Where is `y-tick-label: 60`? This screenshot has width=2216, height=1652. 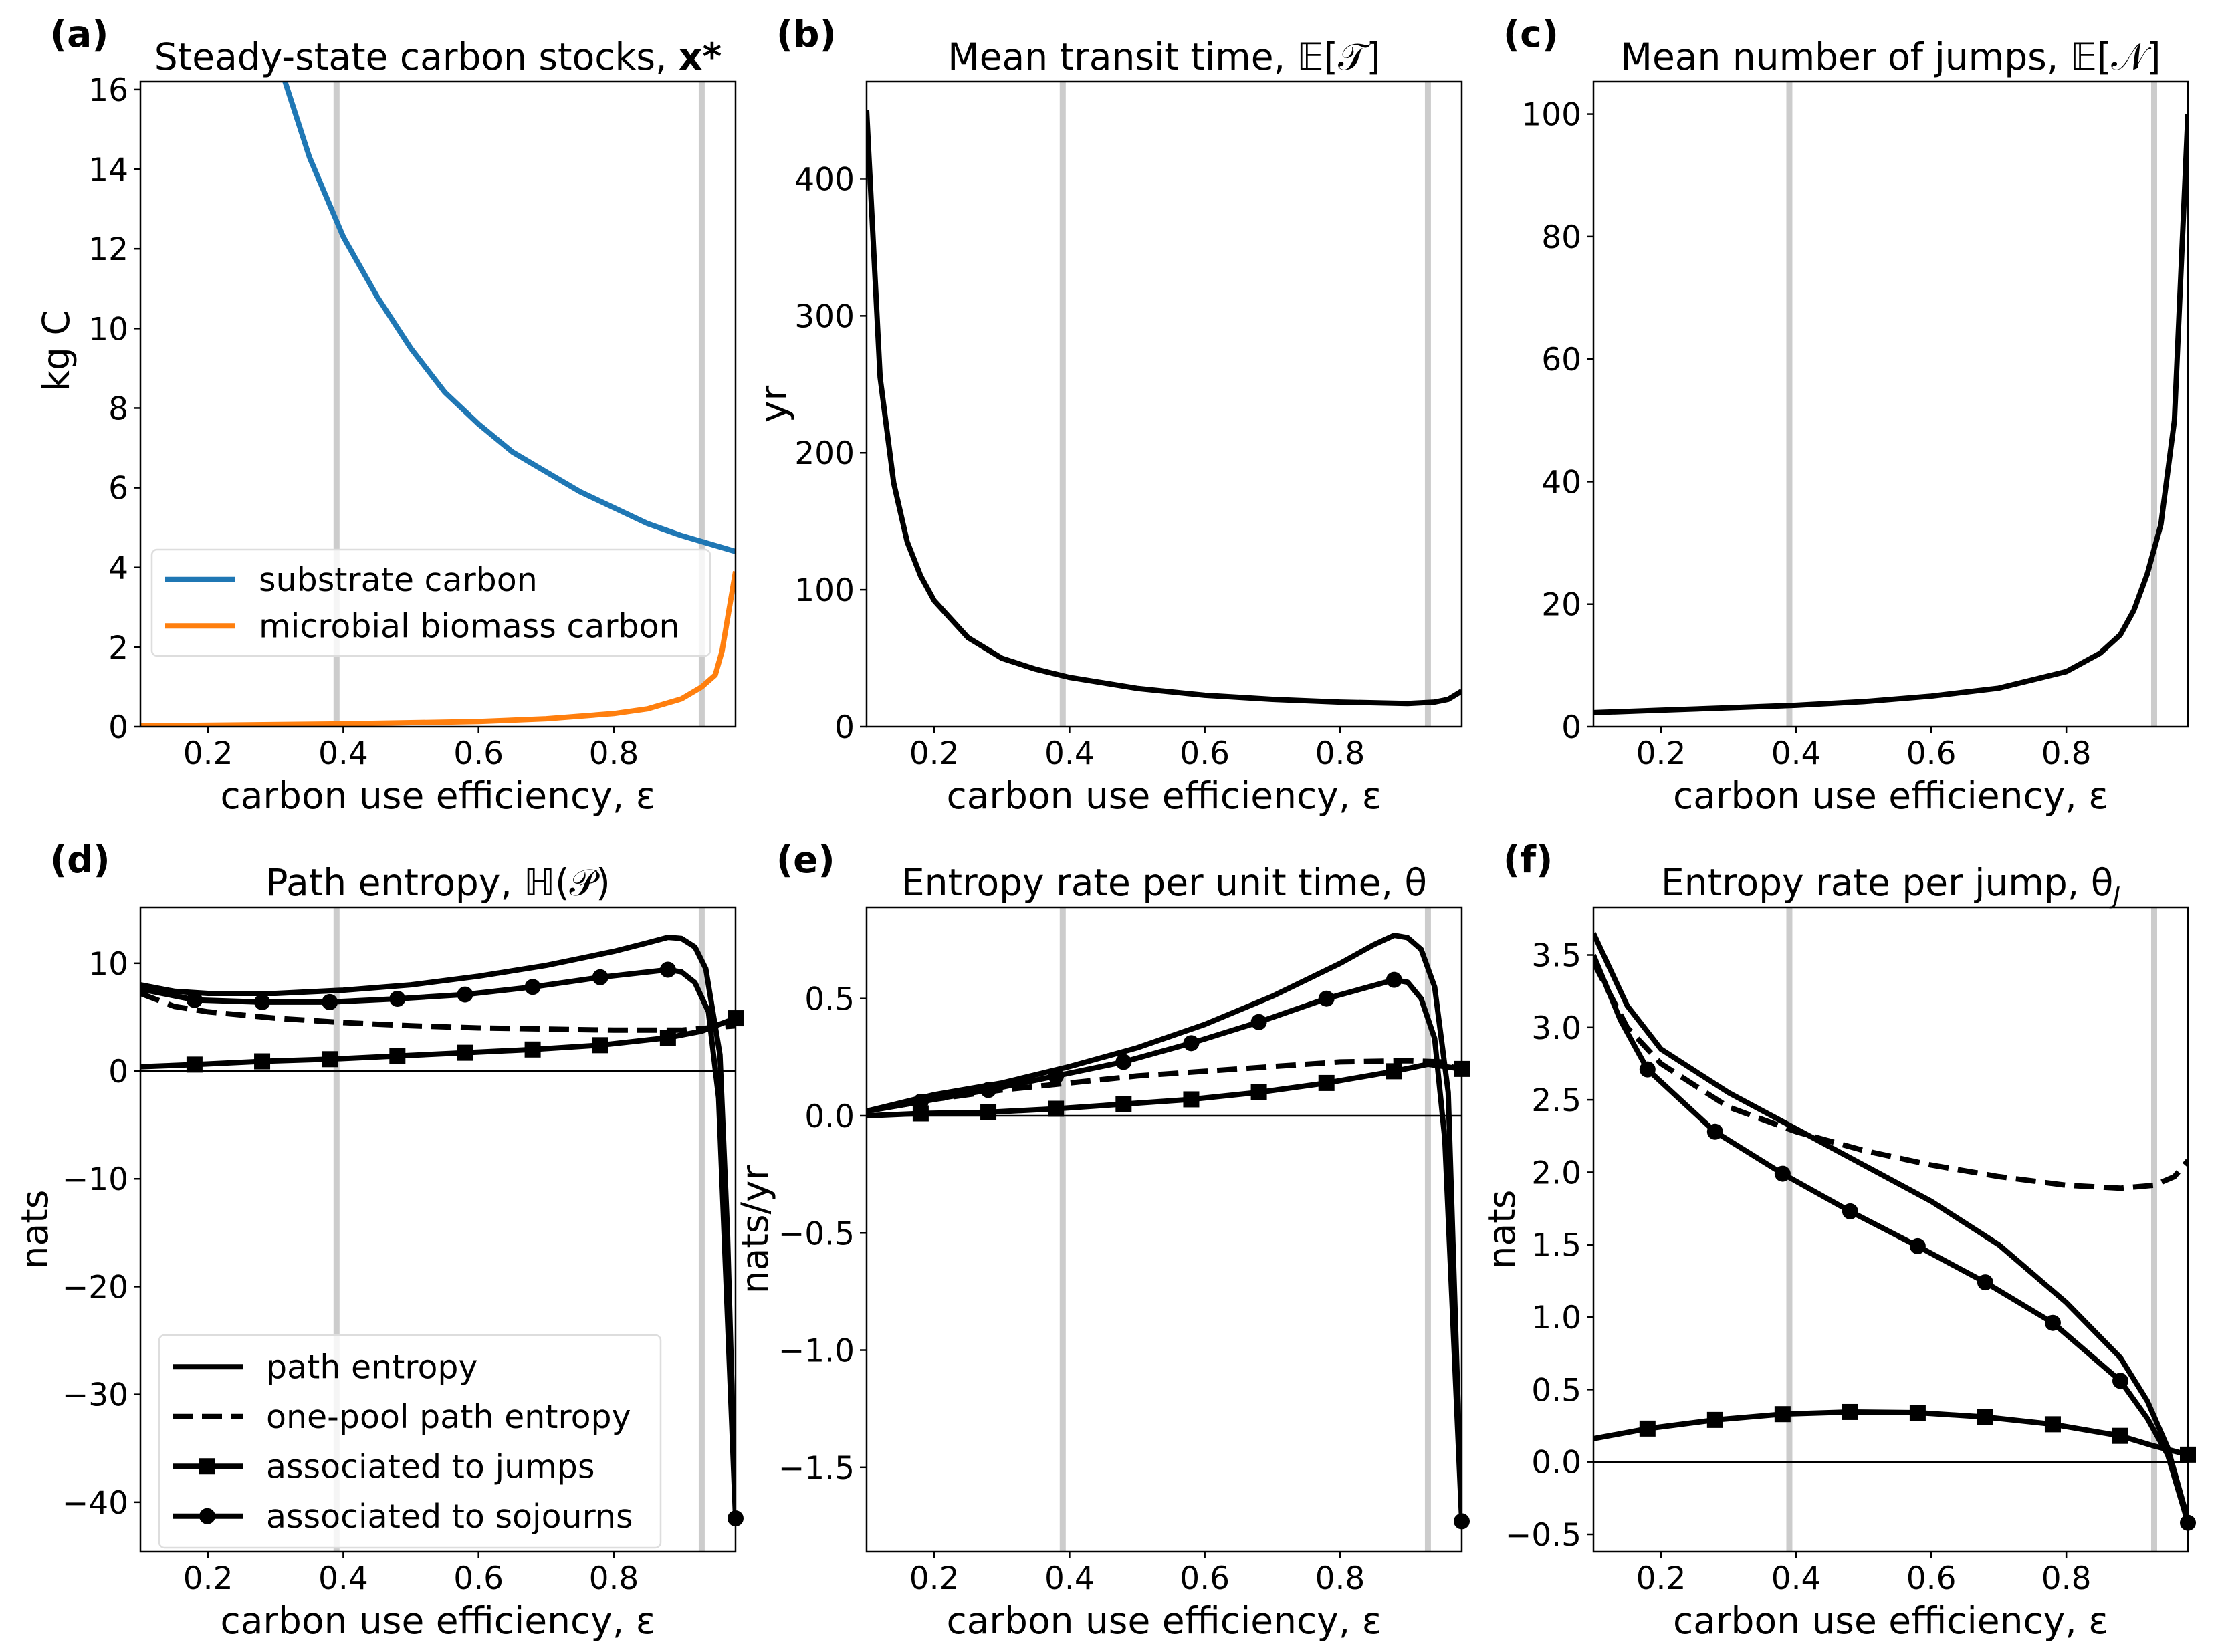
y-tick-label: 60 is located at coordinates (1561, 360).